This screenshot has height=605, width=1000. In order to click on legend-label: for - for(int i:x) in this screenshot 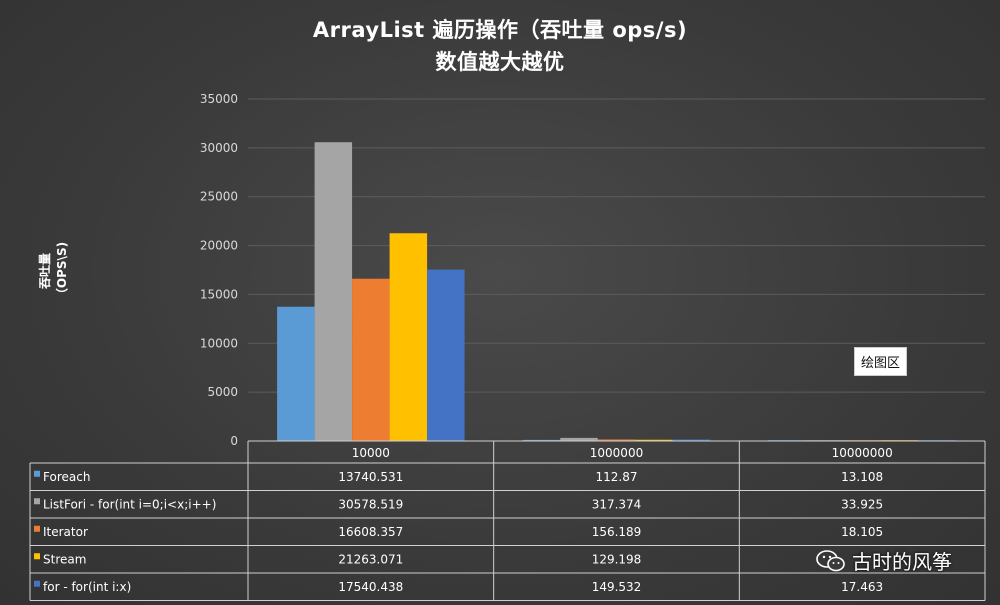, I will do `click(87, 587)`.